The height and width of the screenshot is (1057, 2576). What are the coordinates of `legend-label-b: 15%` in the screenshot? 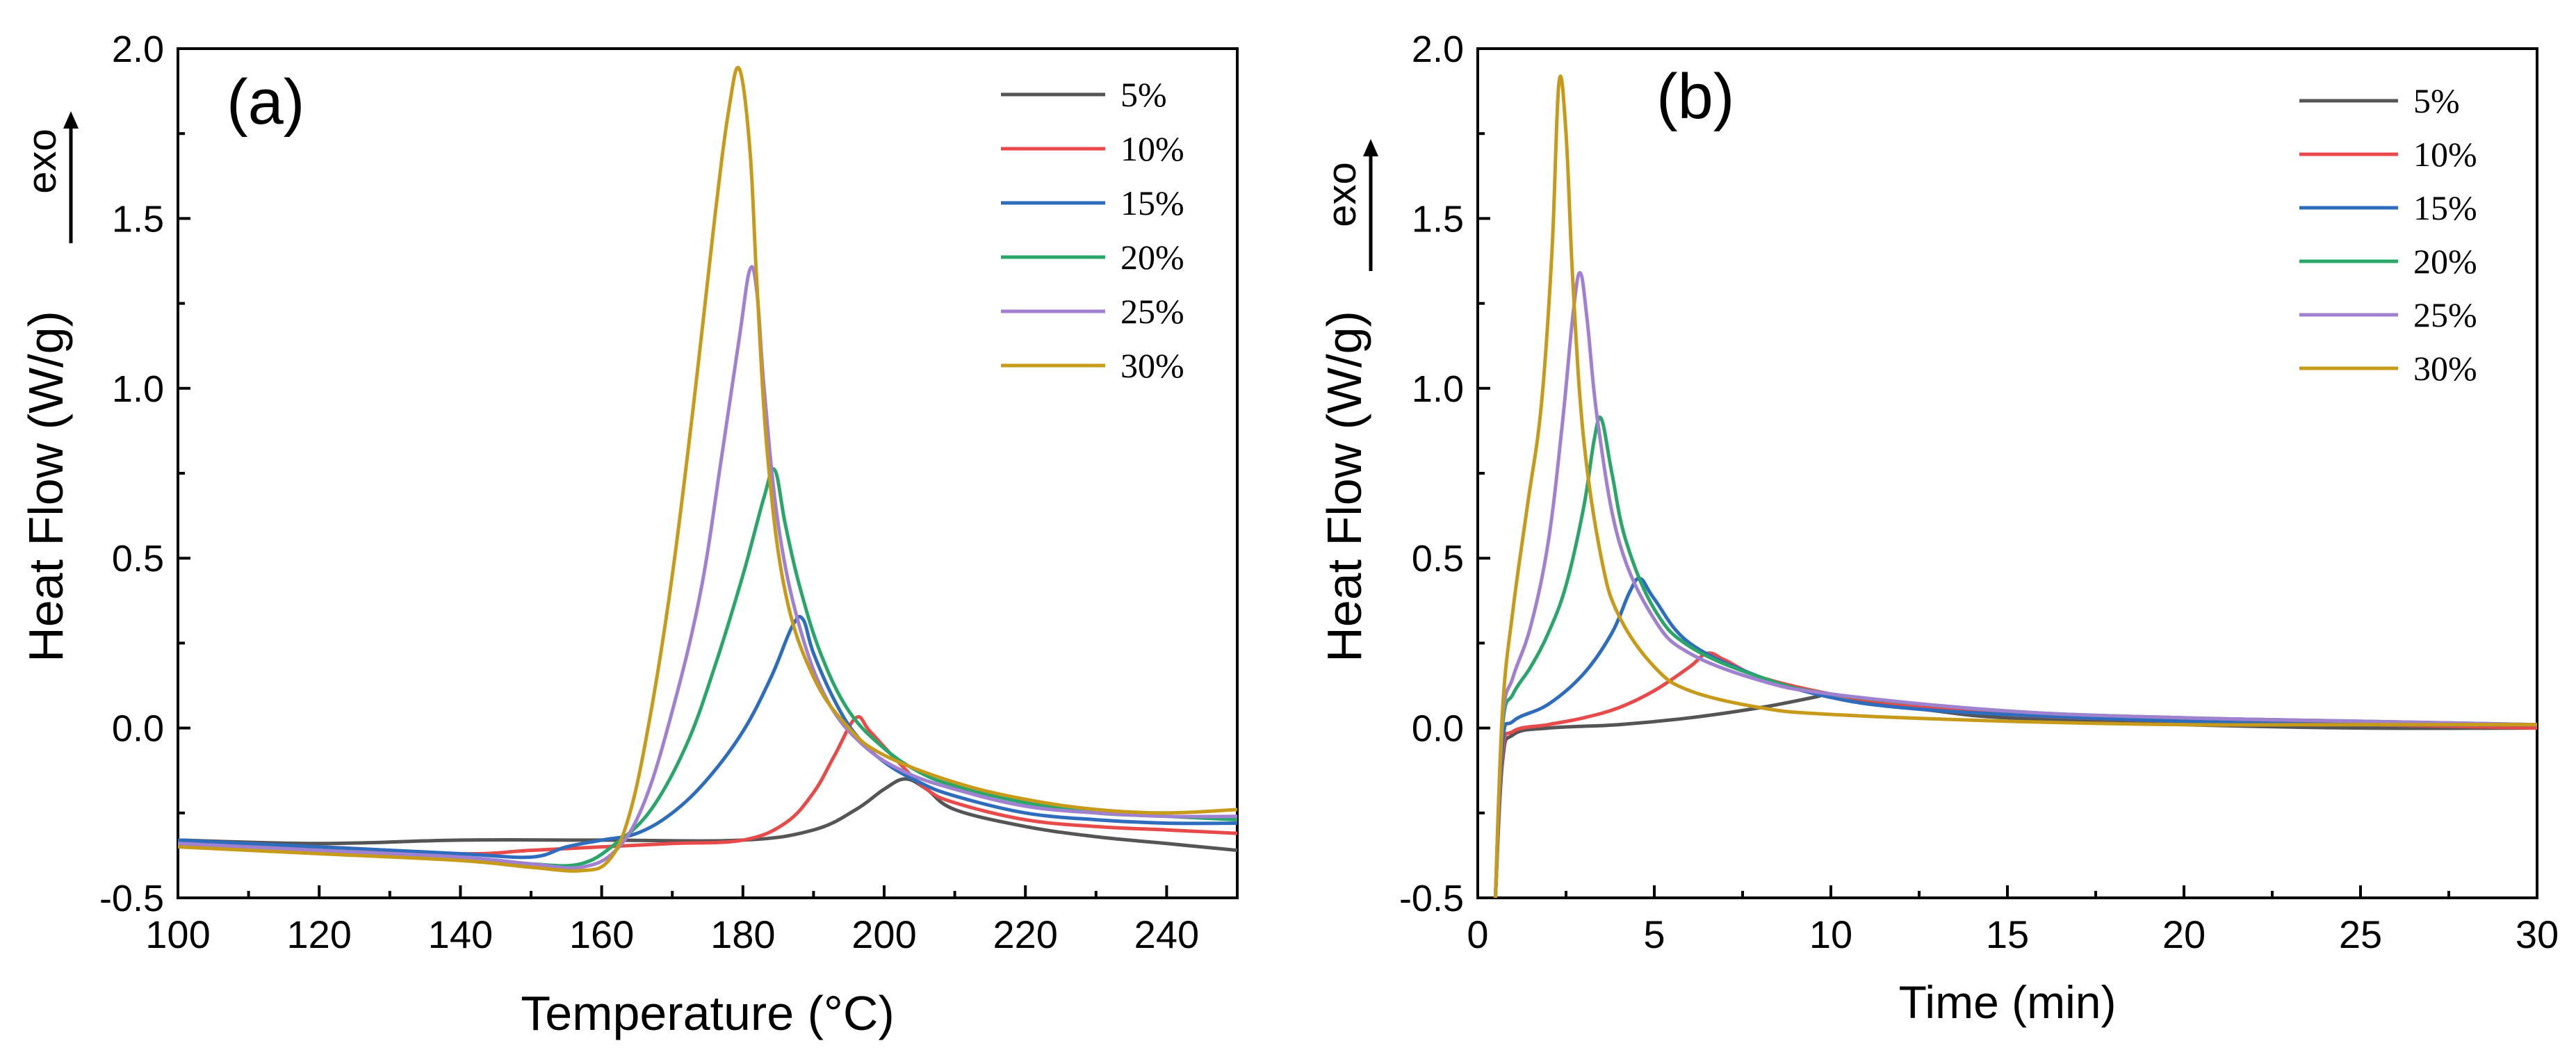 It's located at (2445, 207).